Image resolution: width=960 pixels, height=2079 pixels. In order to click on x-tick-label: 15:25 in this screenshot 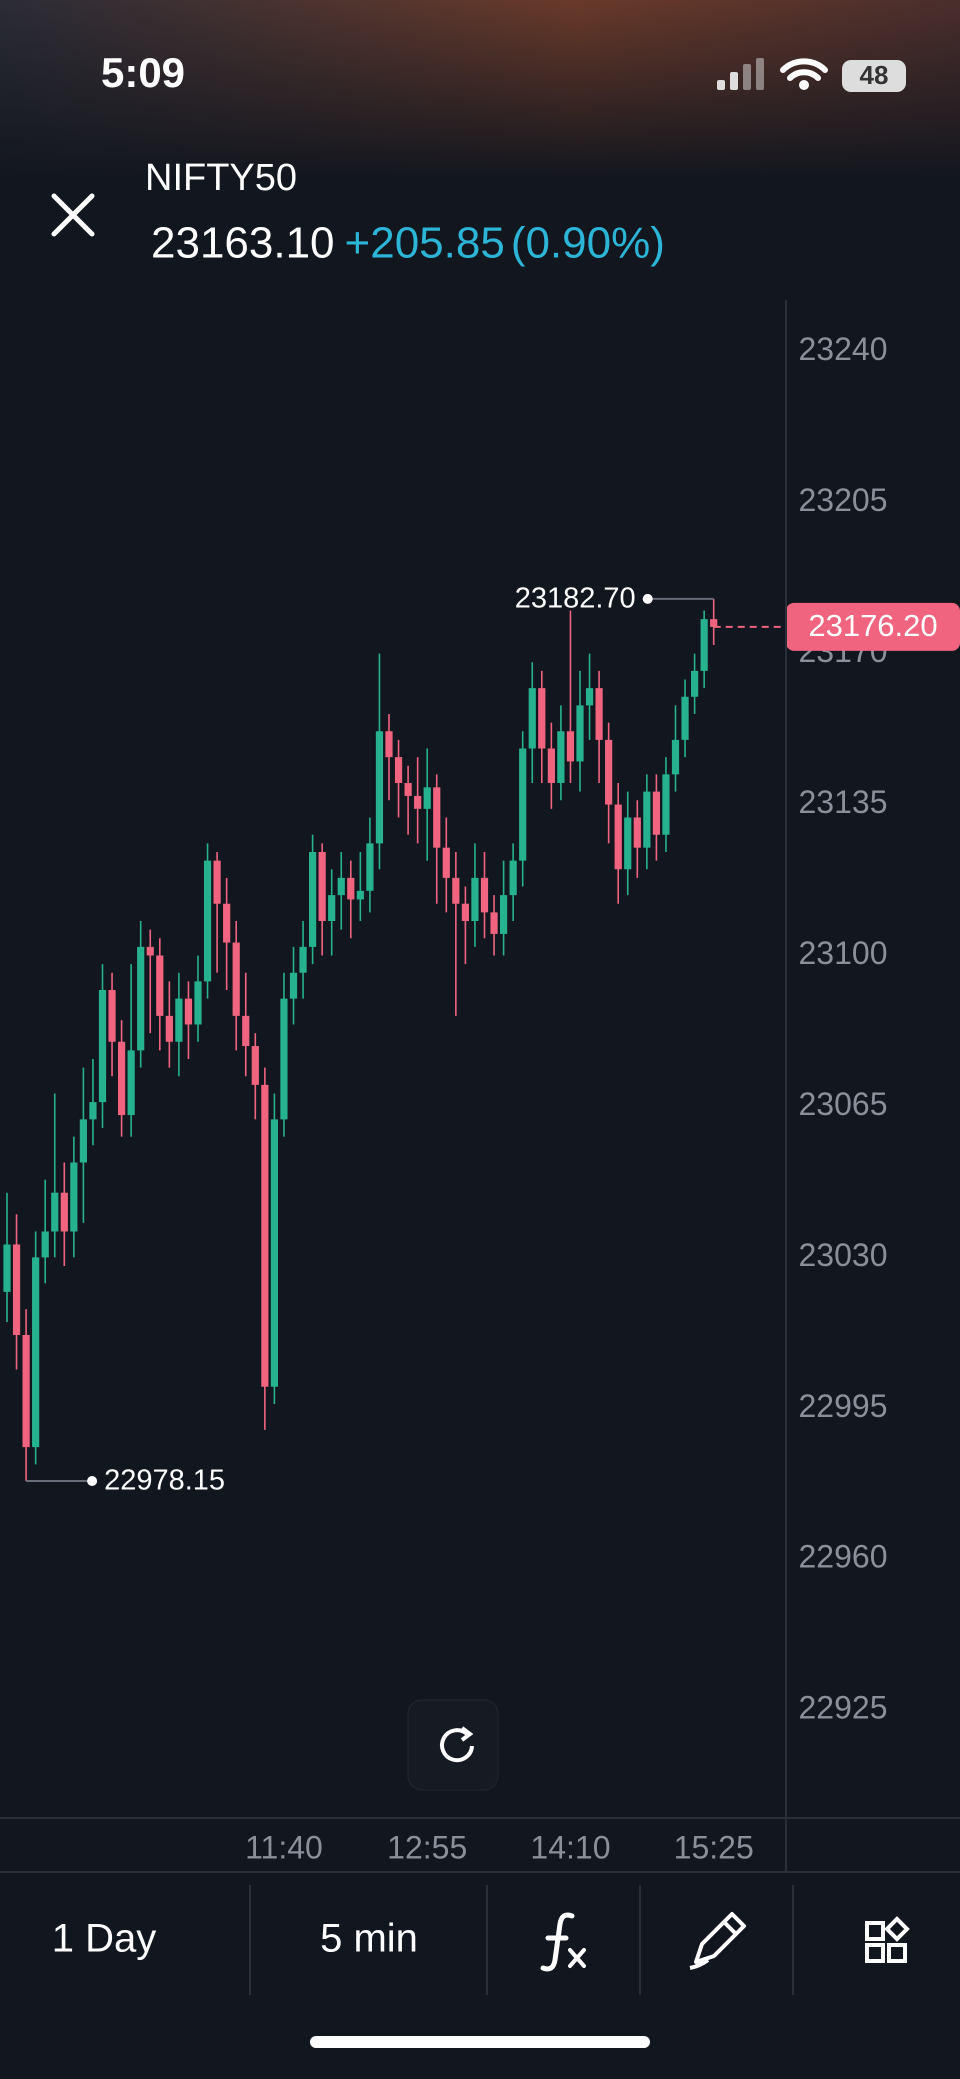, I will do `click(714, 1847)`.